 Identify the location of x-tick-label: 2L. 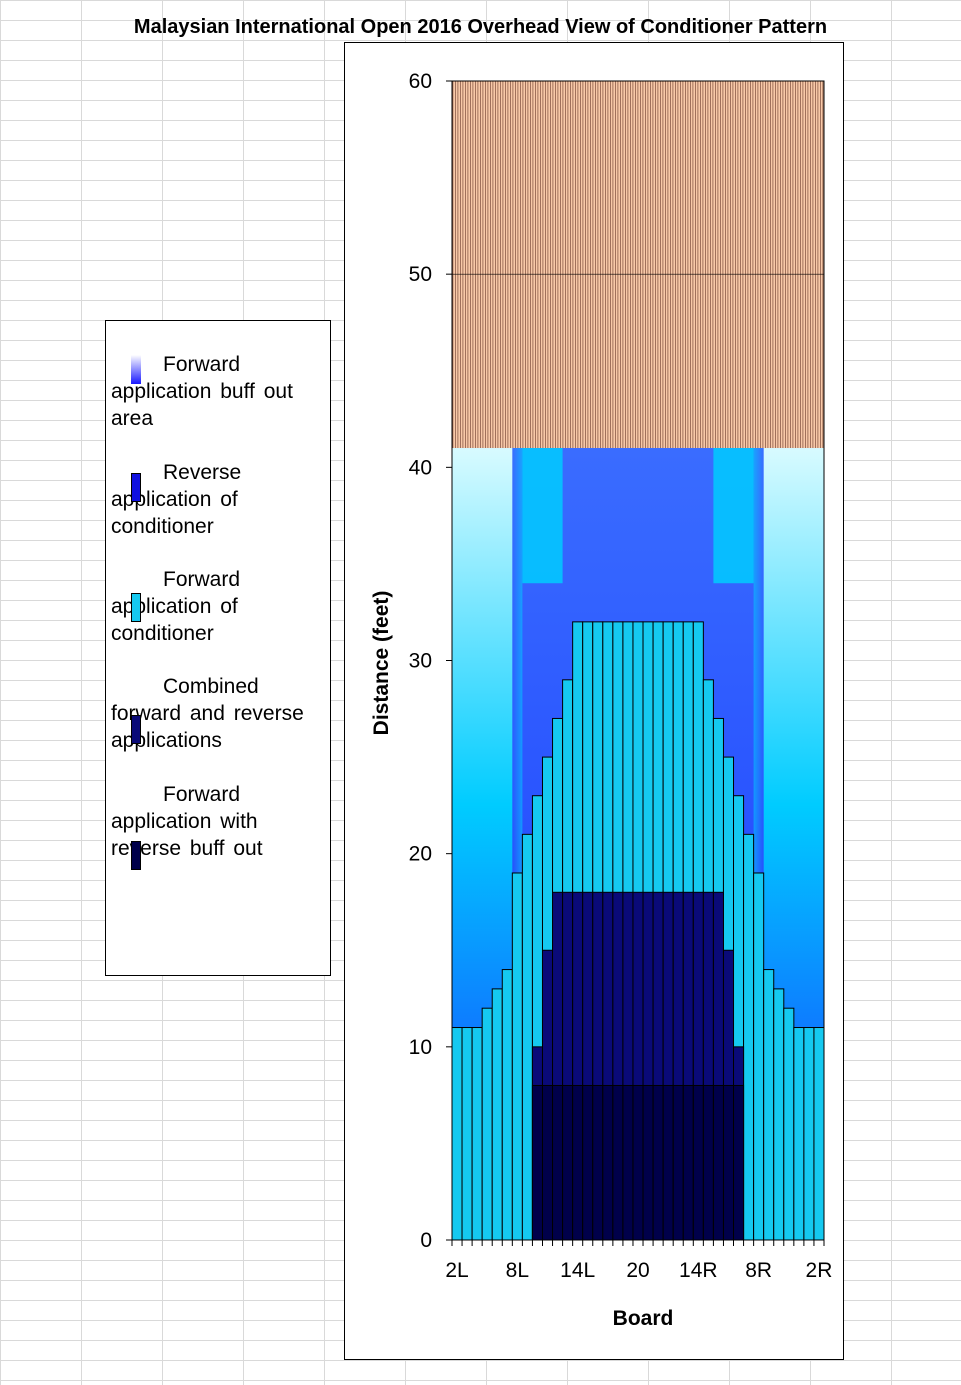
(456, 1270).